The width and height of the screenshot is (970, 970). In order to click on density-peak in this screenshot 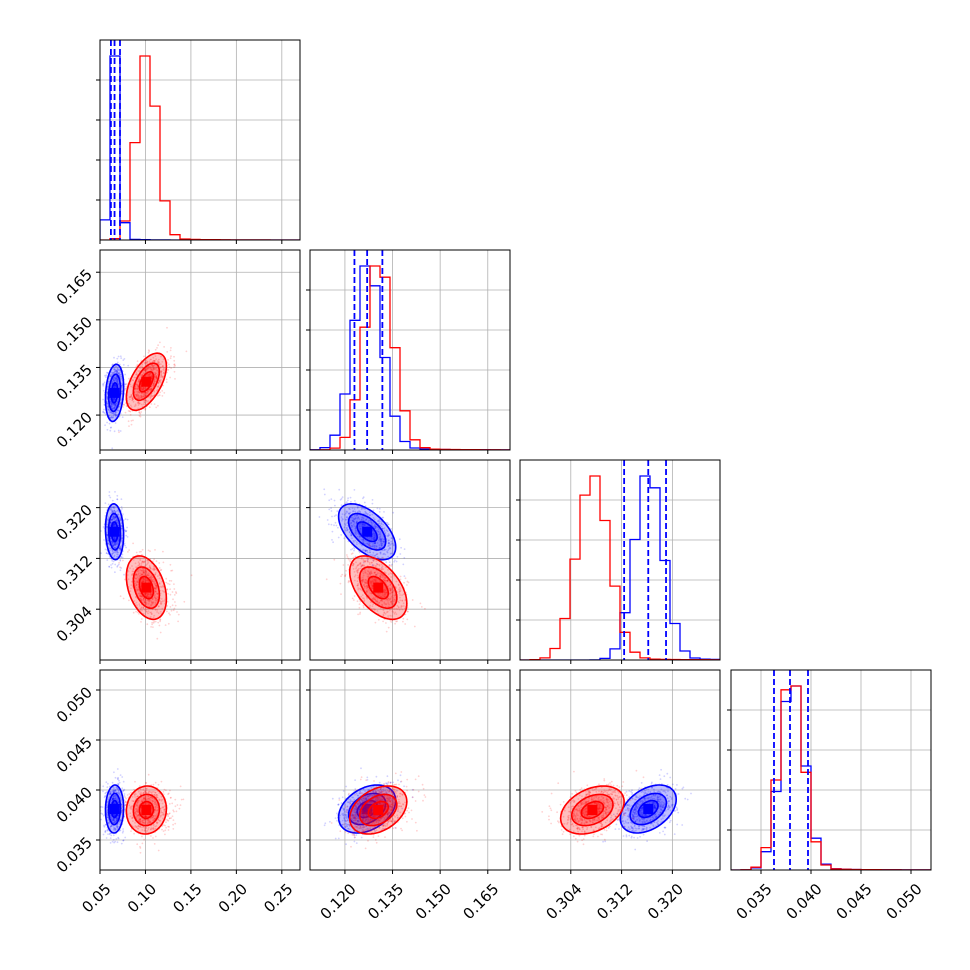, I will do `click(367, 531)`.